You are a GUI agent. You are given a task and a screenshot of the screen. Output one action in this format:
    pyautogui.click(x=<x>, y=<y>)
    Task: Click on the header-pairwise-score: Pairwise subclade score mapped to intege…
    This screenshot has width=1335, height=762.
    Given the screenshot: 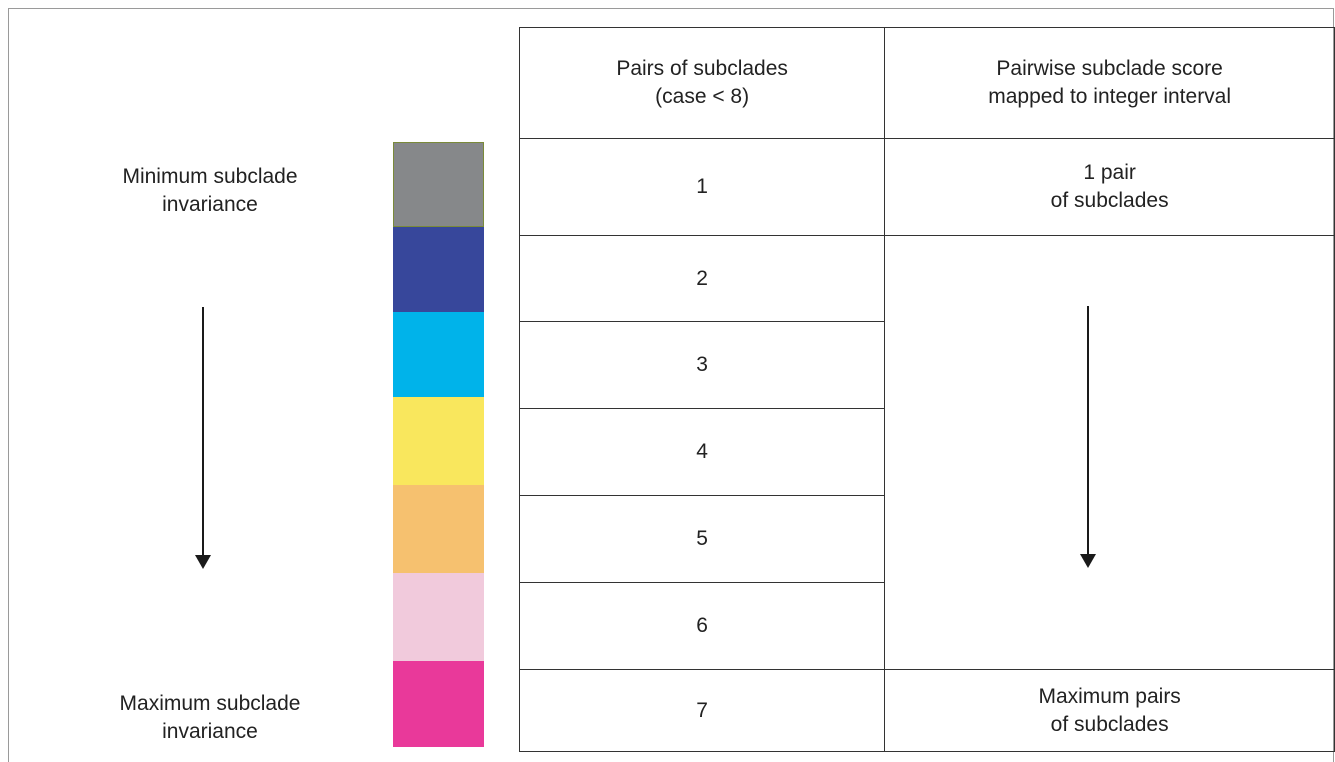 What is the action you would take?
    pyautogui.click(x=1109, y=83)
    